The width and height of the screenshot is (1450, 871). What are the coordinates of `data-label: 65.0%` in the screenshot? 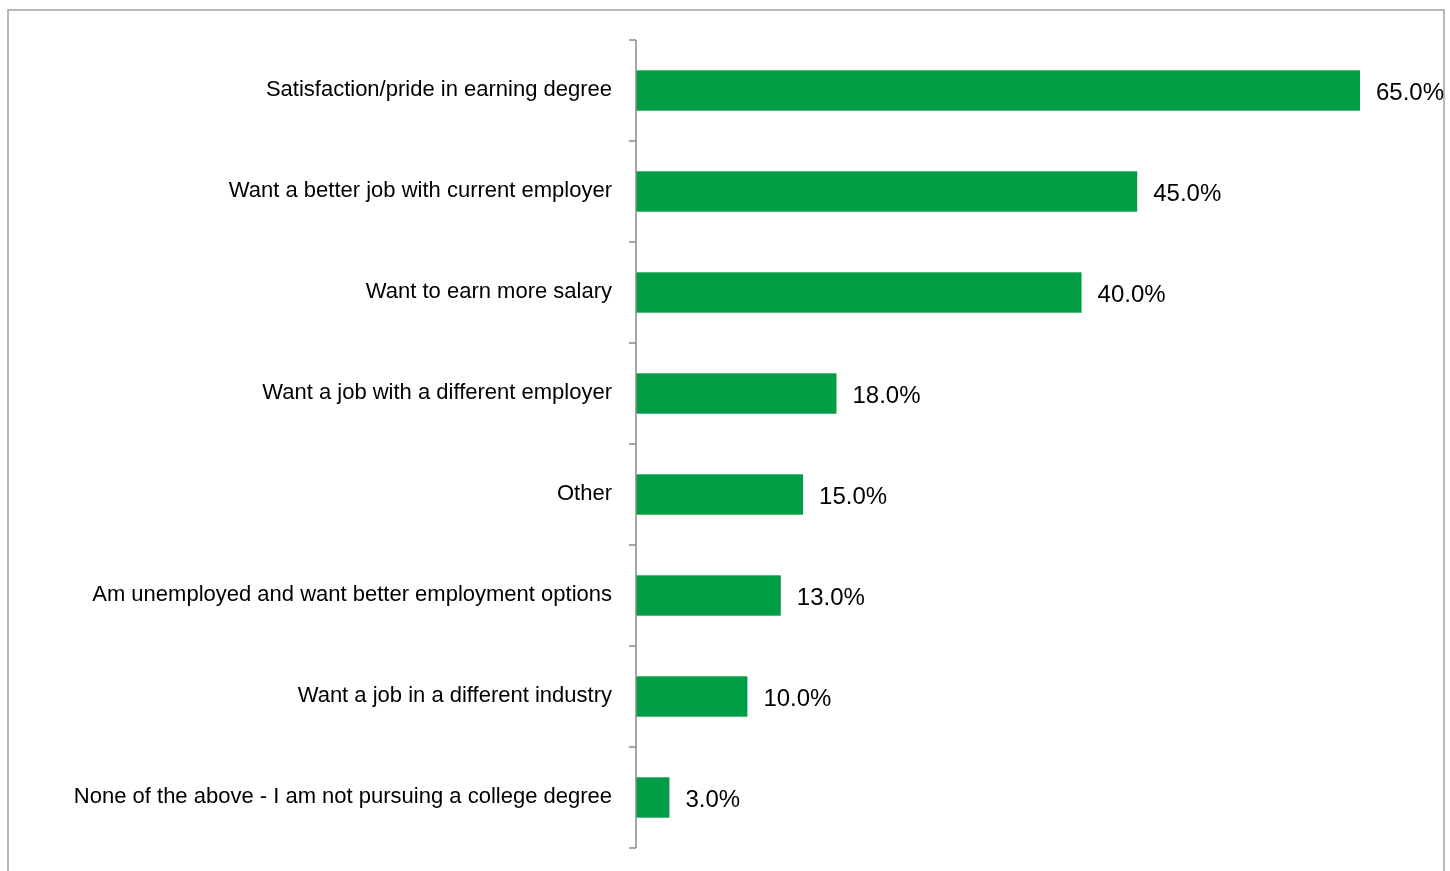 It's located at (1410, 91).